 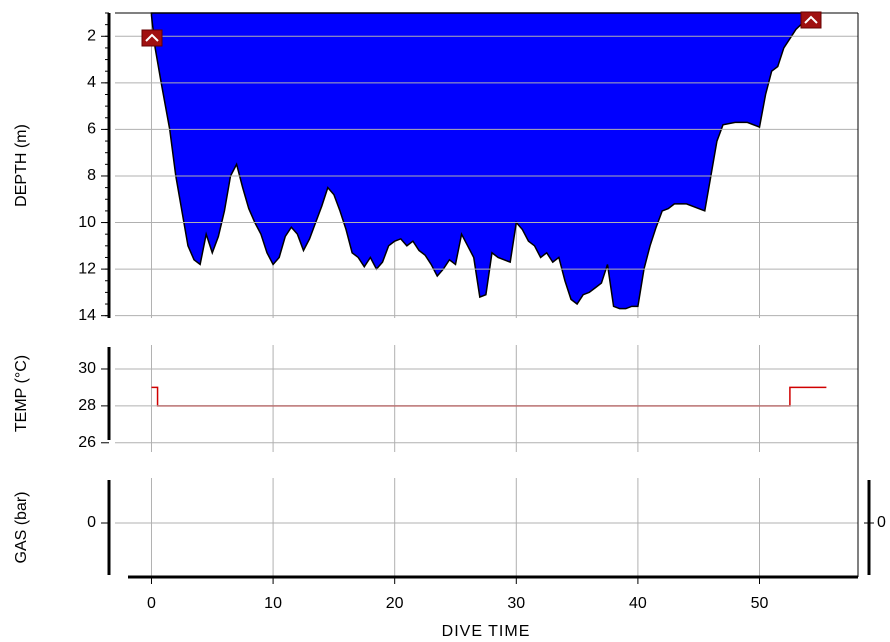 I want to click on y-axis-label: GAS (bar), so click(x=21, y=527).